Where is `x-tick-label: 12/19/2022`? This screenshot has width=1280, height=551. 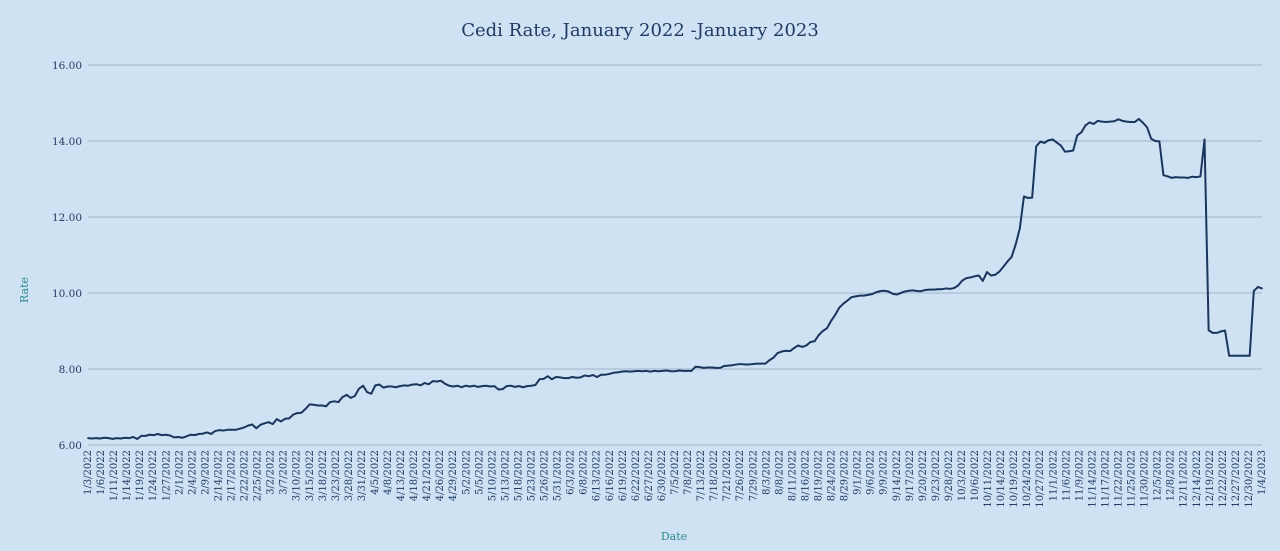
x-tick-label: 12/19/2022 is located at coordinates (1210, 479).